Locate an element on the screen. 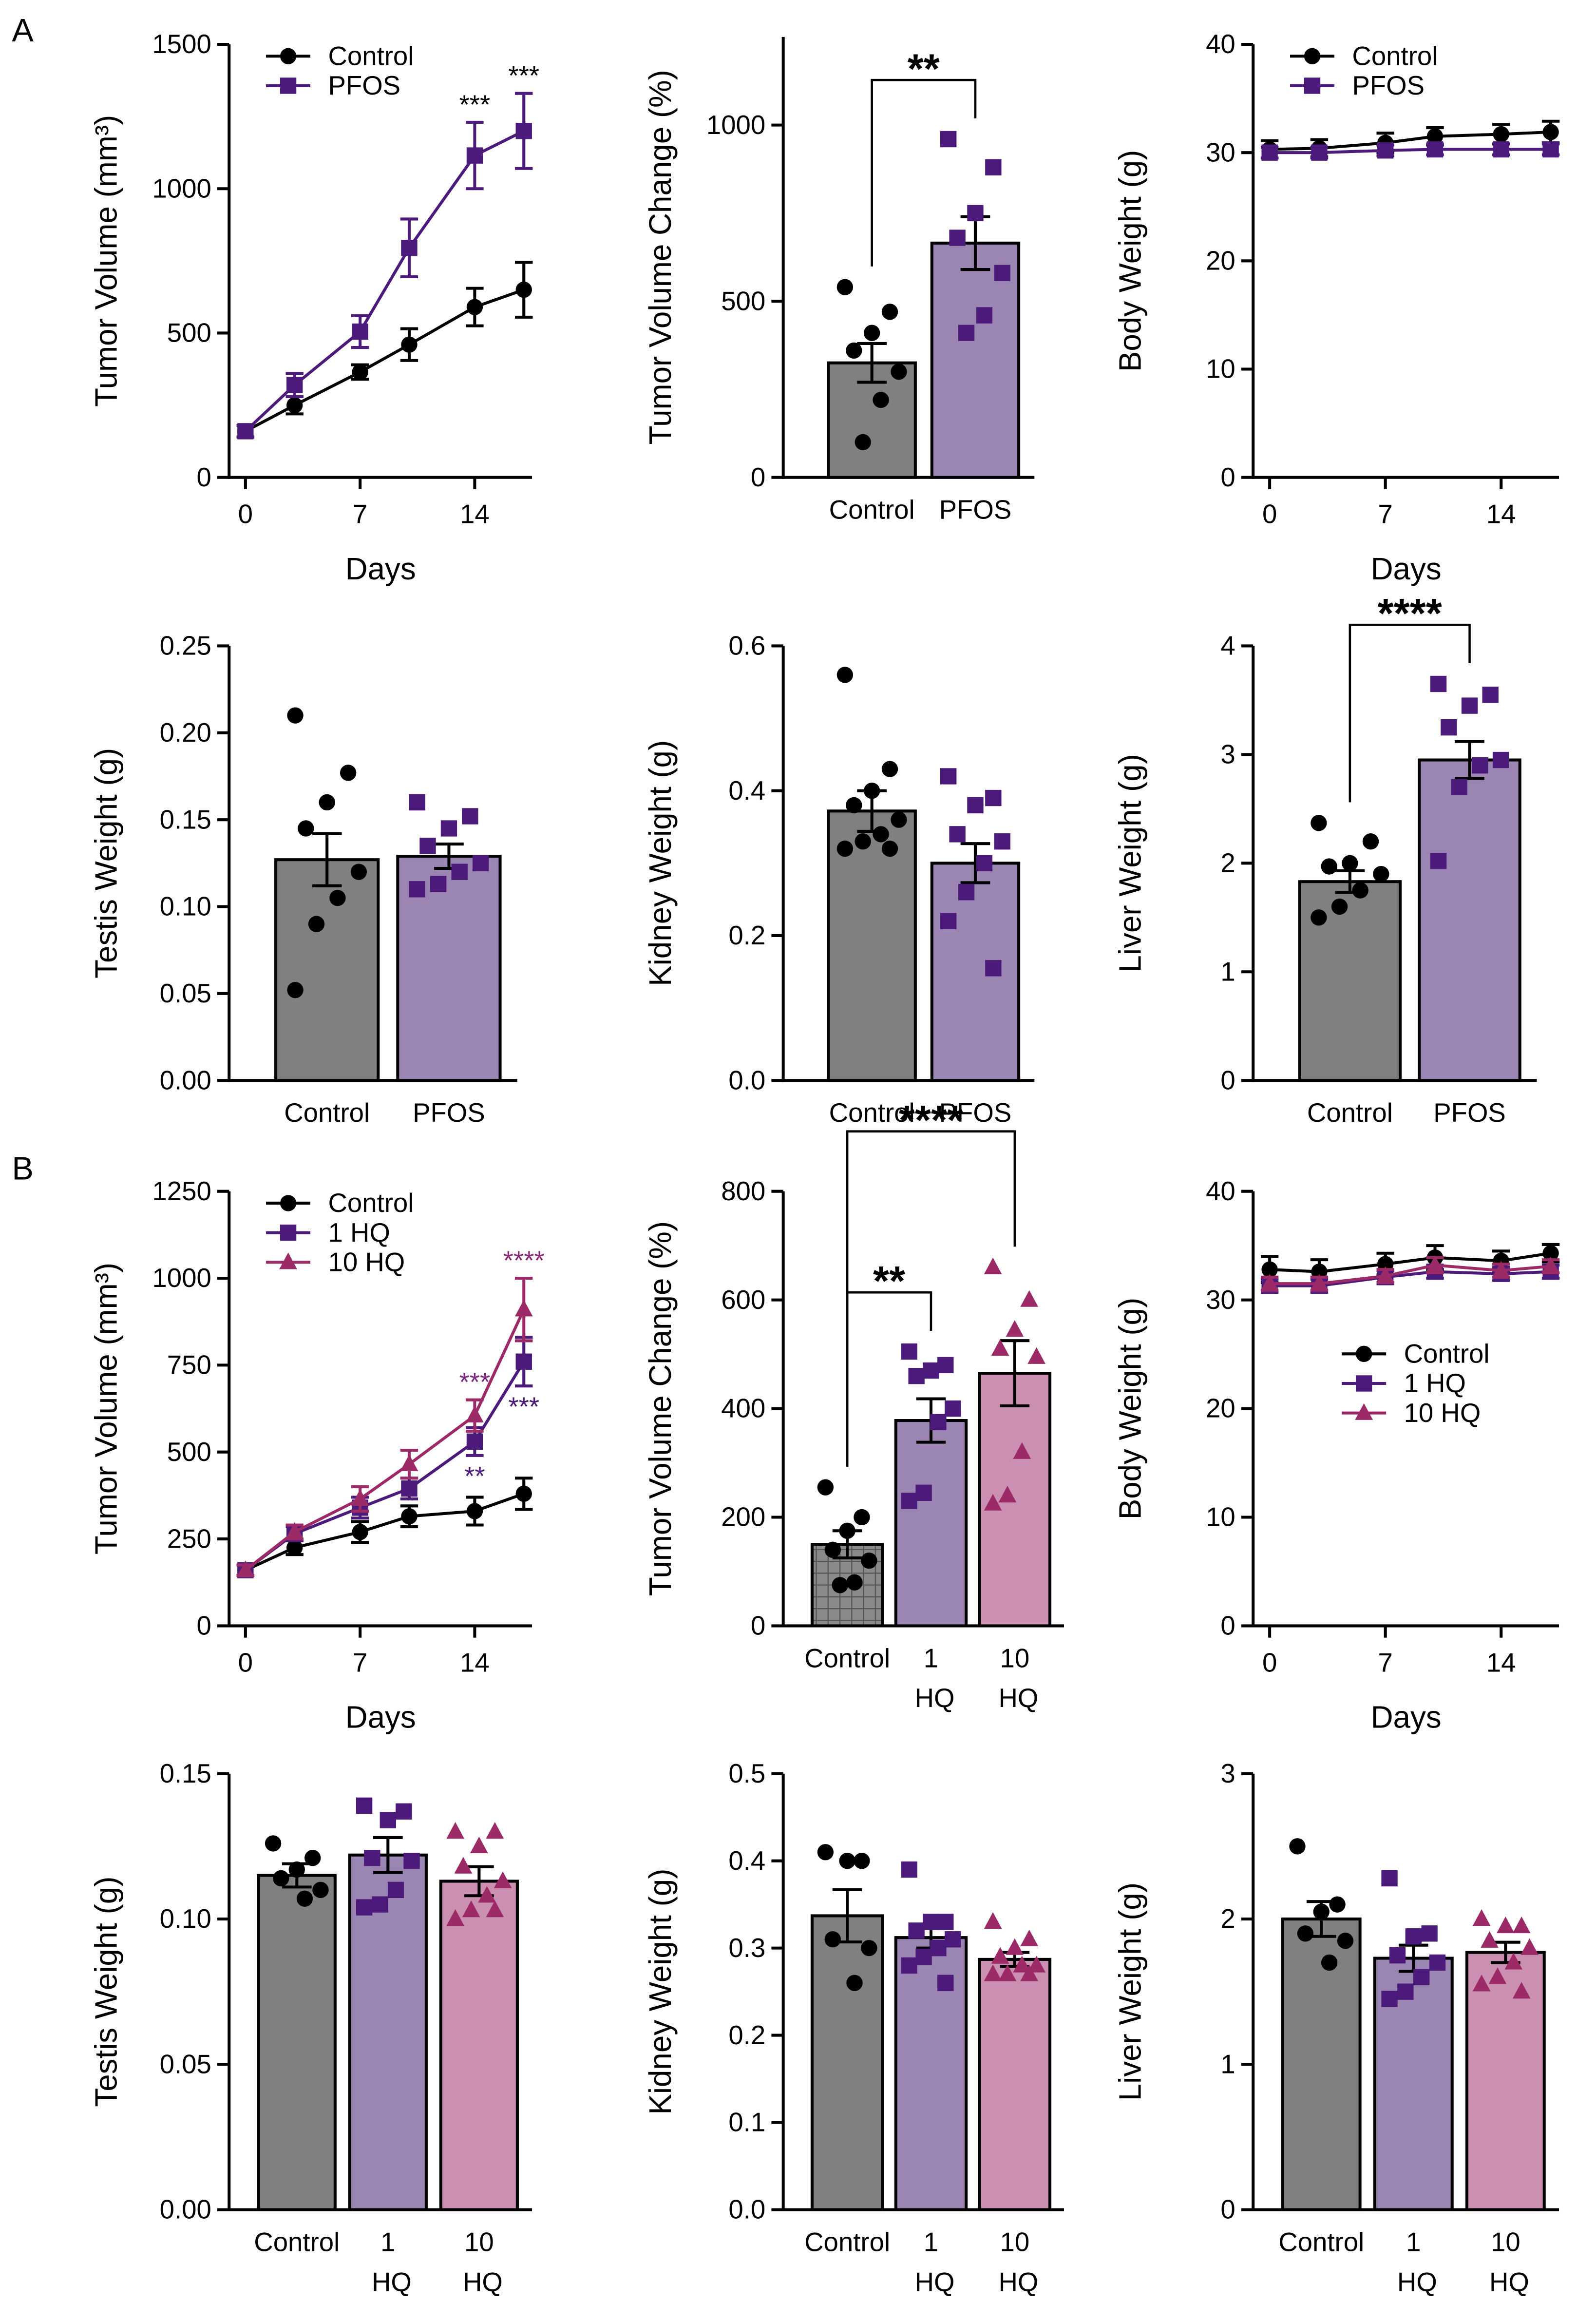 This screenshot has width=1596, height=2322. y-tick-label: 0.20 is located at coordinates (185, 733).